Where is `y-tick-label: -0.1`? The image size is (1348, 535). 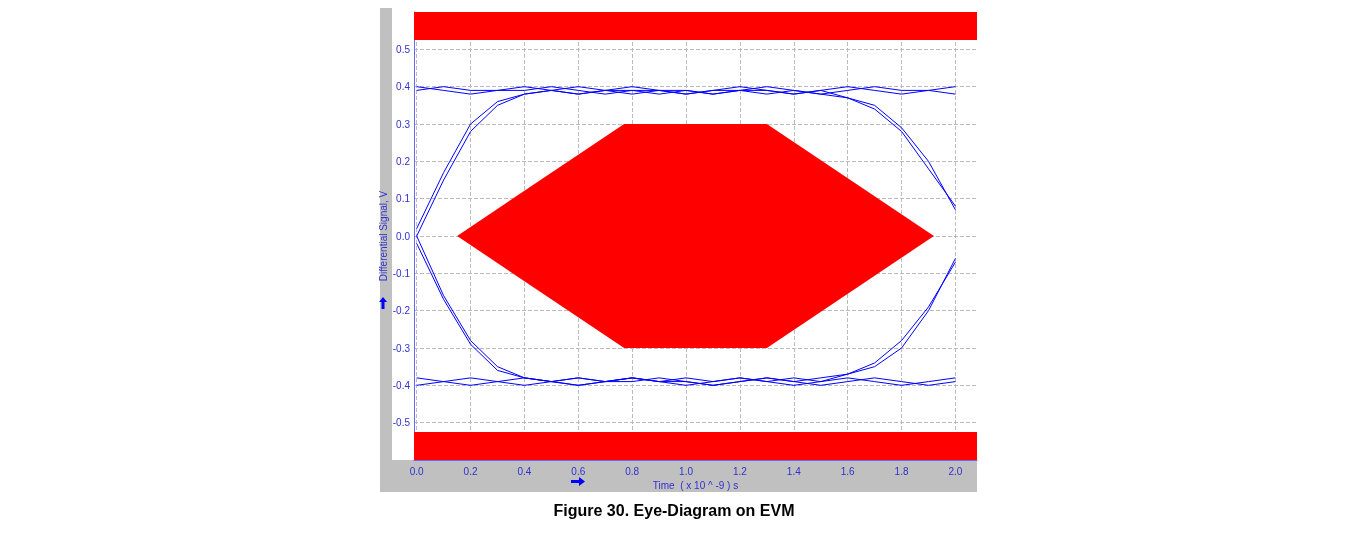
y-tick-label: -0.1 is located at coordinates (401, 273).